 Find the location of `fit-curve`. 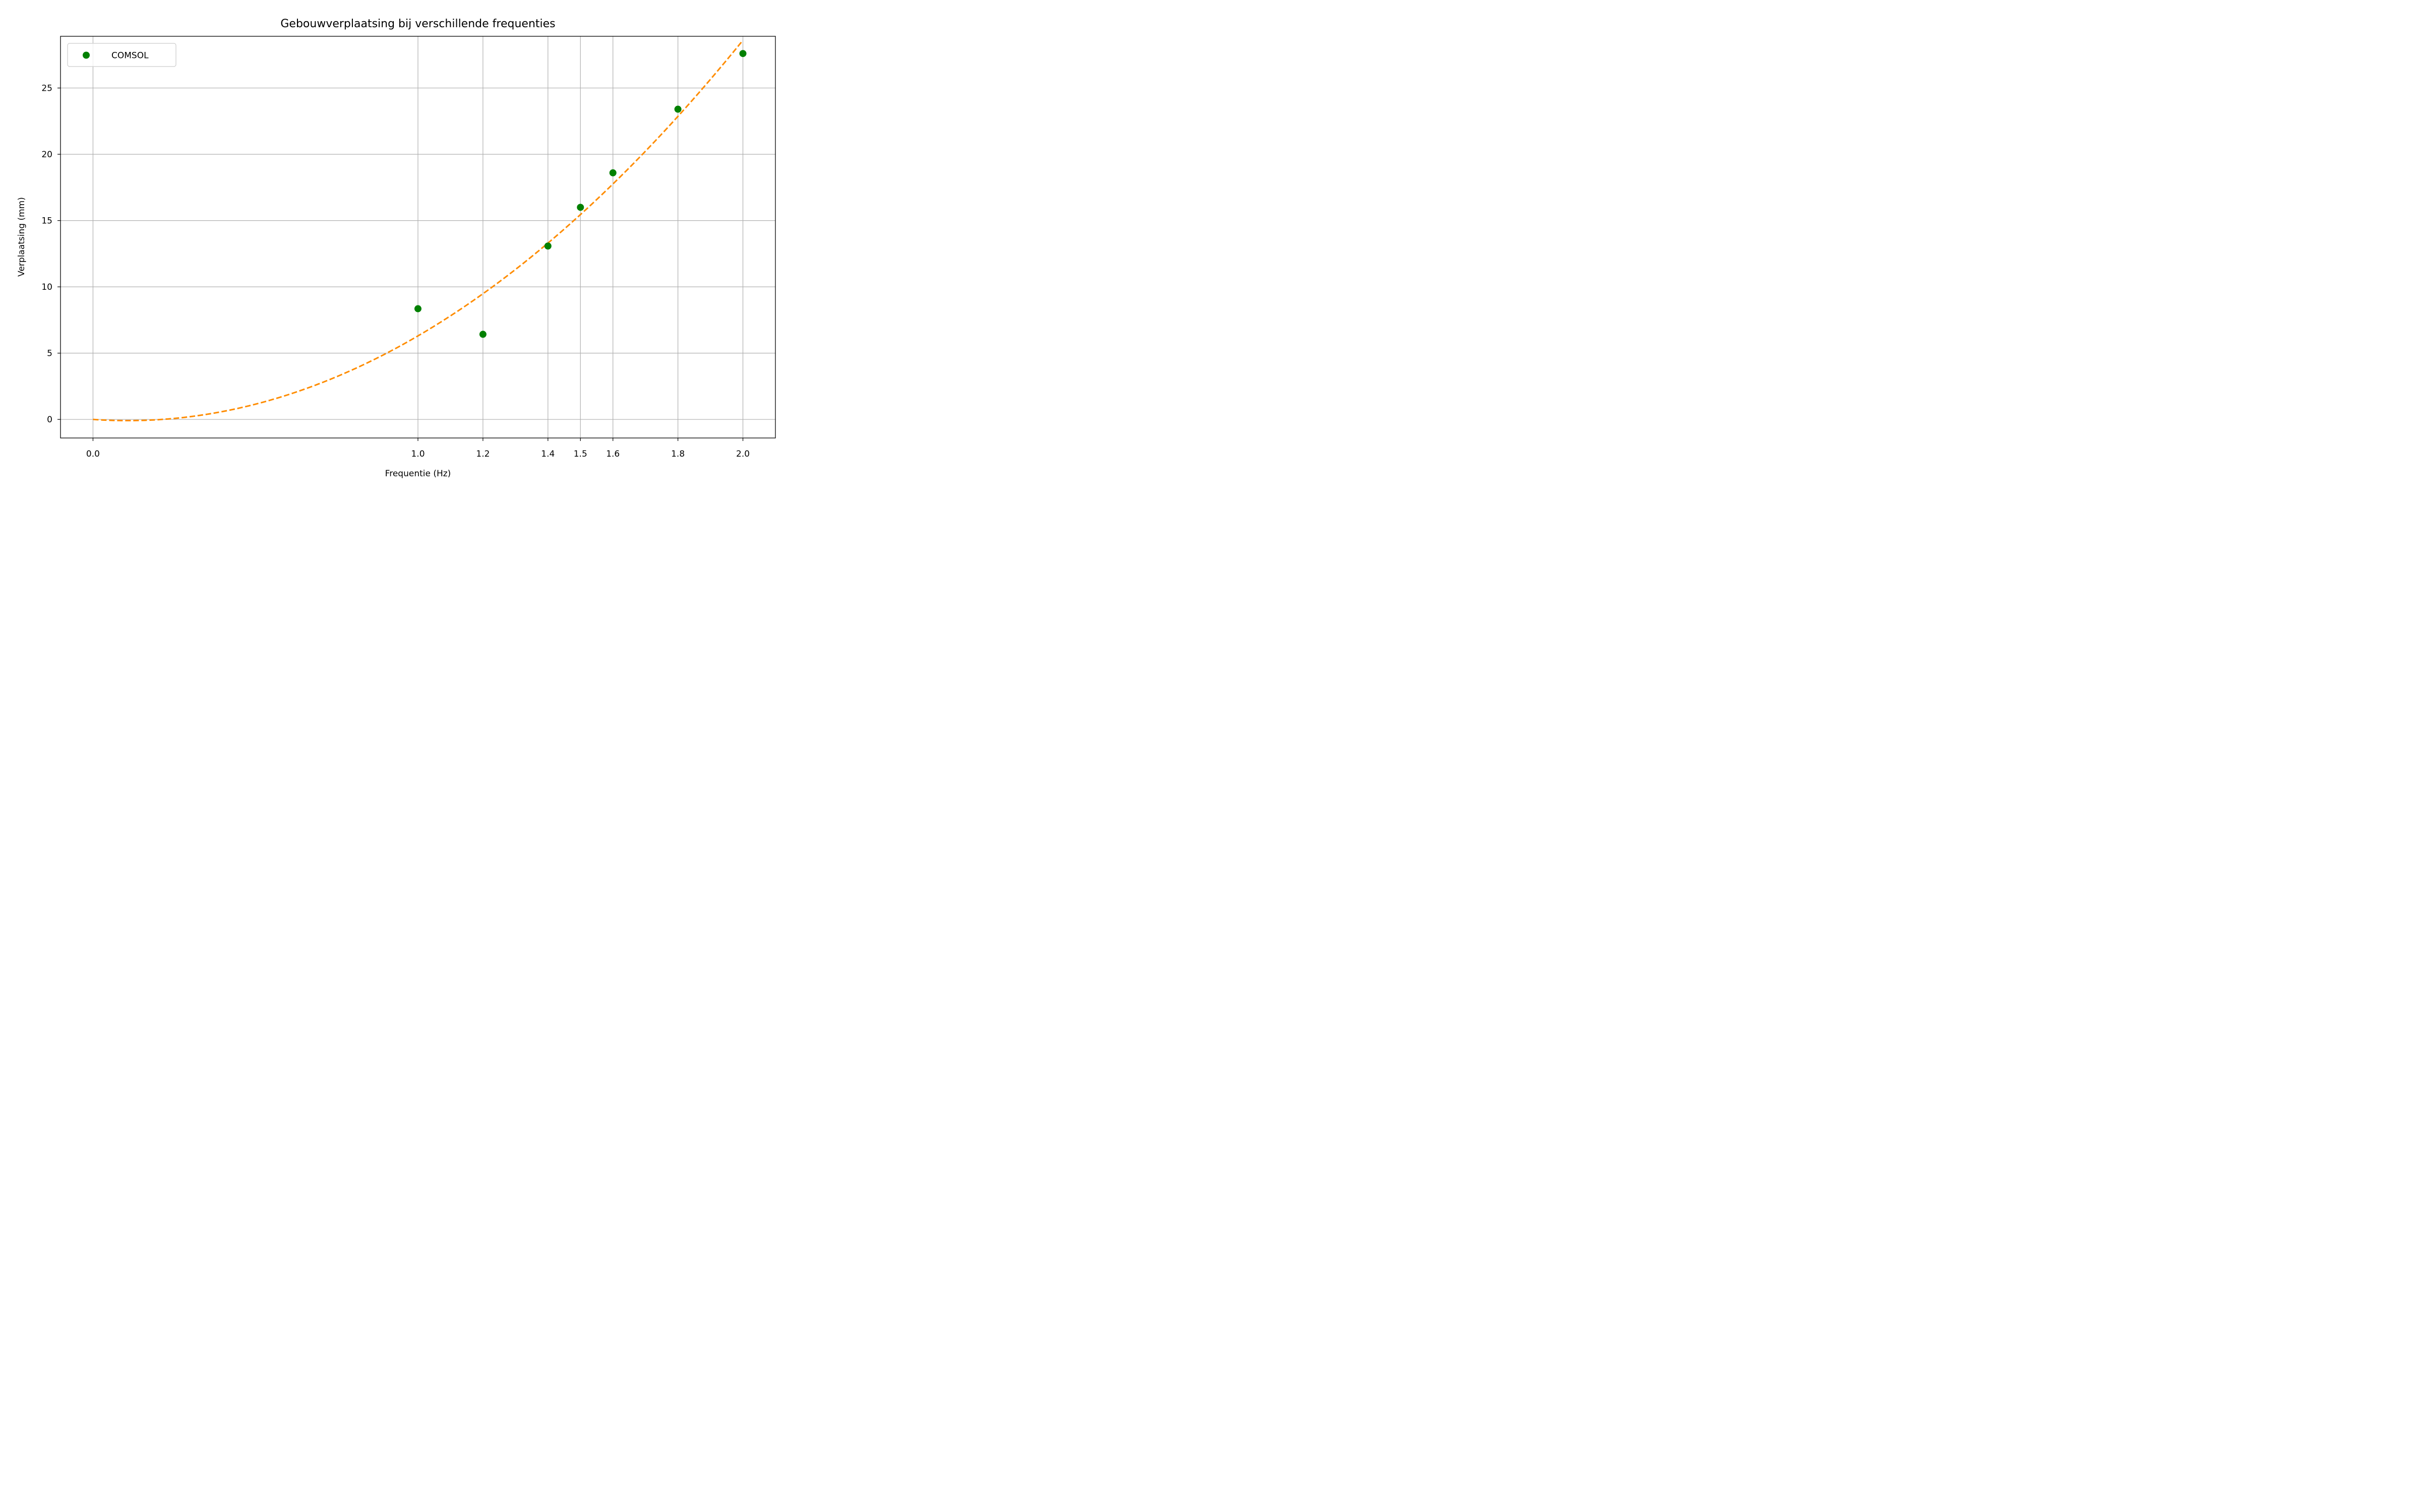

fit-curve is located at coordinates (418, 231).